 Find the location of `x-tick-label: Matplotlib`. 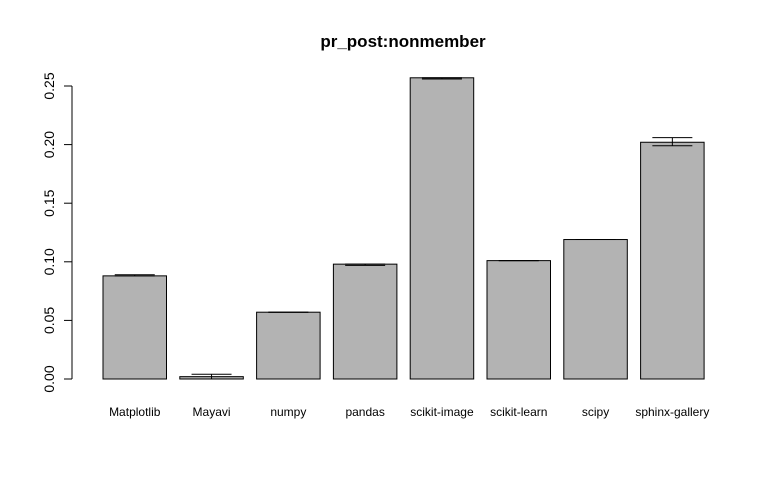

x-tick-label: Matplotlib is located at coordinates (135, 412).